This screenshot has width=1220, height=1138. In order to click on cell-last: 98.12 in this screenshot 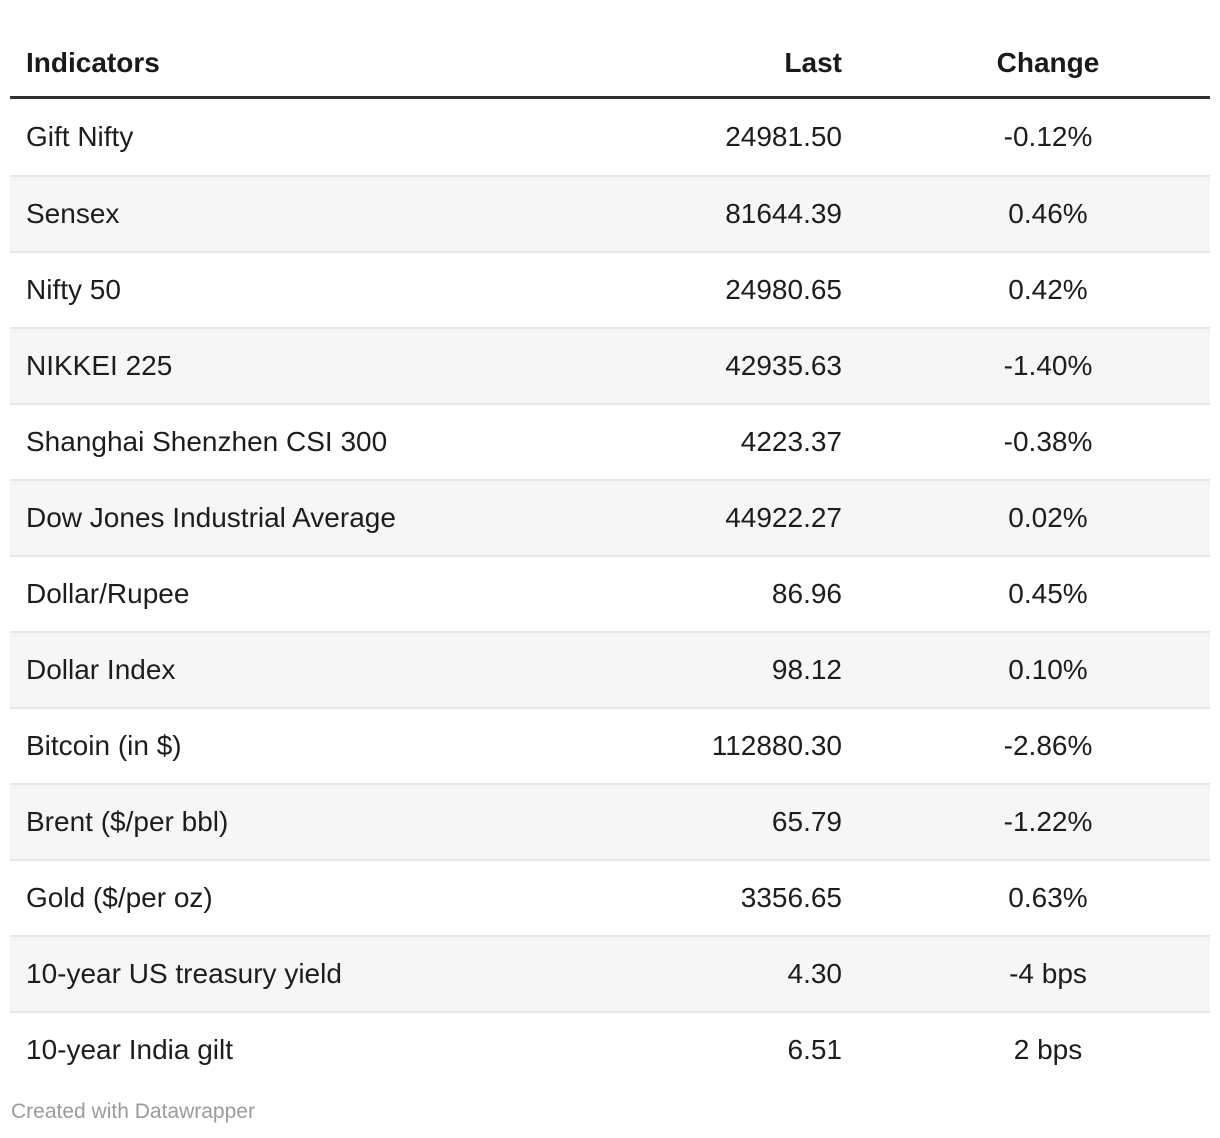, I will do `click(786, 669)`.